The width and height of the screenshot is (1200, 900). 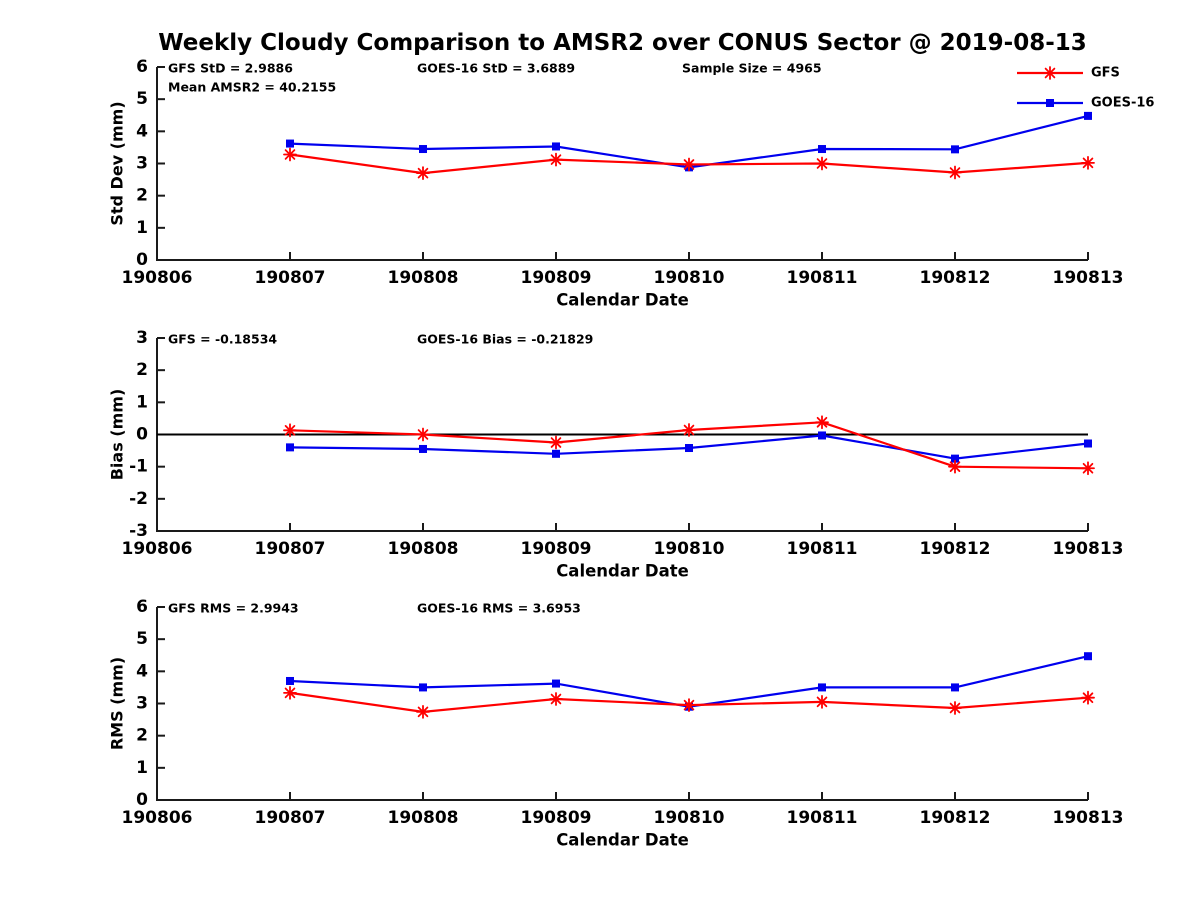 What do you see at coordinates (252, 87) in the screenshot?
I see `annotation-left2: Mean AMSR2 = 40.2155` at bounding box center [252, 87].